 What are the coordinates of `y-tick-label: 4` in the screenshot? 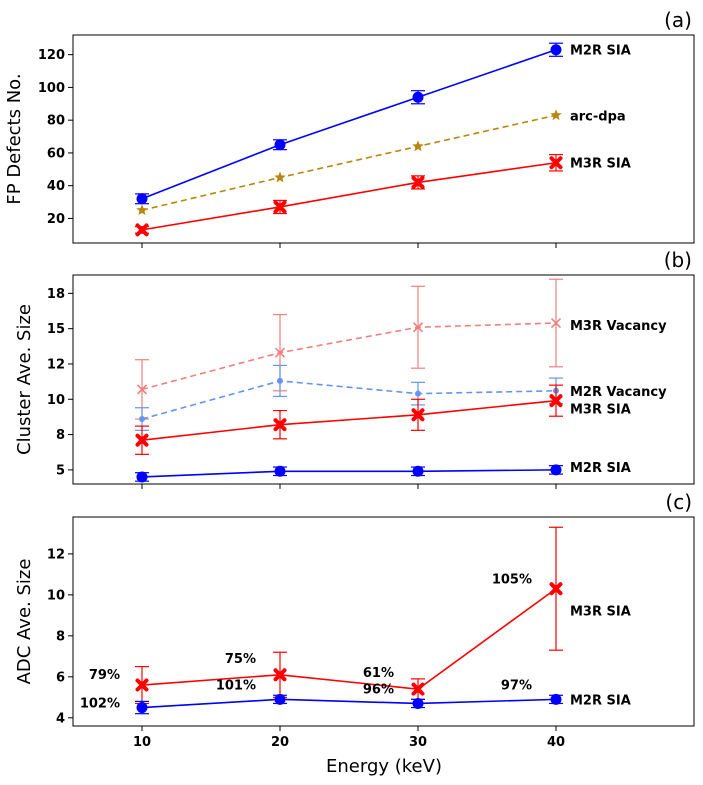 It's located at (60, 718).